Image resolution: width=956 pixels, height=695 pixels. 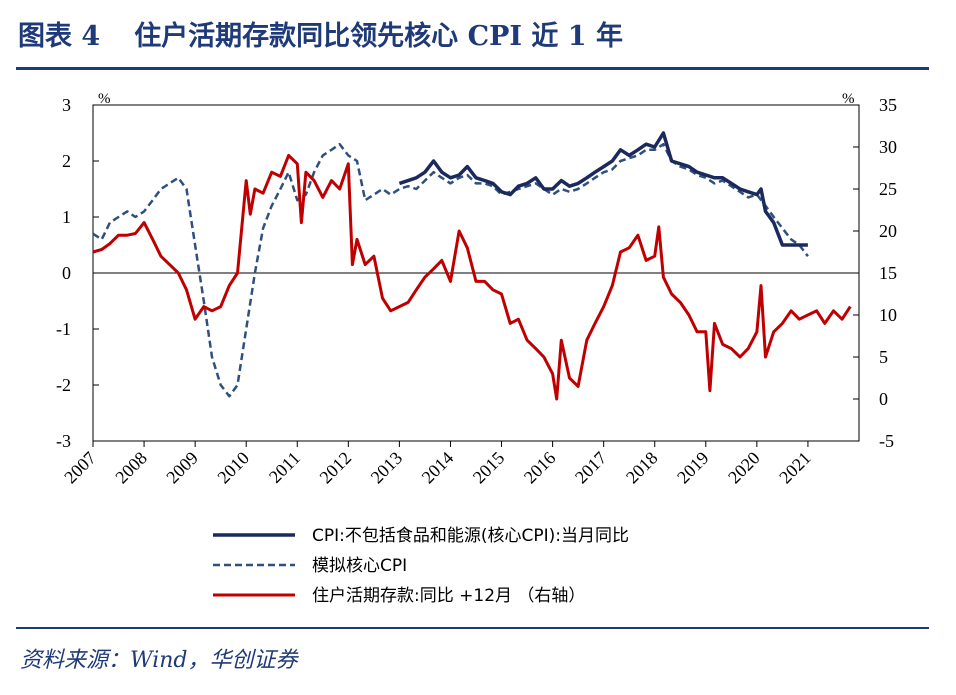 What do you see at coordinates (848, 99) in the screenshot?
I see `right-axis-unit: %` at bounding box center [848, 99].